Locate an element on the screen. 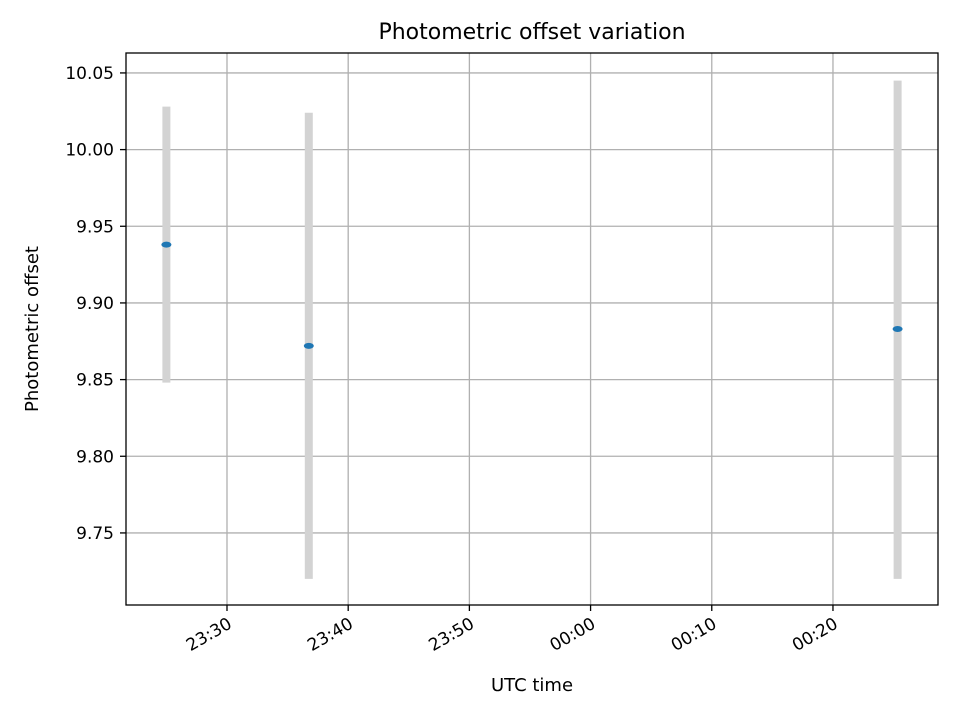 The image size is (960, 720). y-tick-label: 9.80 is located at coordinates (95, 457).